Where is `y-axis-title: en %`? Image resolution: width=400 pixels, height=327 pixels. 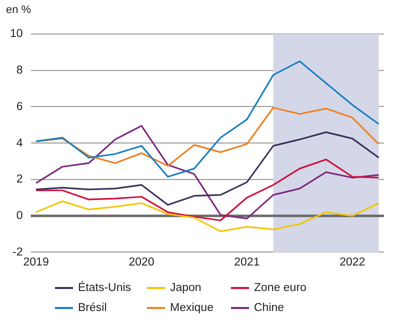 y-axis-title: en % is located at coordinates (19, 10).